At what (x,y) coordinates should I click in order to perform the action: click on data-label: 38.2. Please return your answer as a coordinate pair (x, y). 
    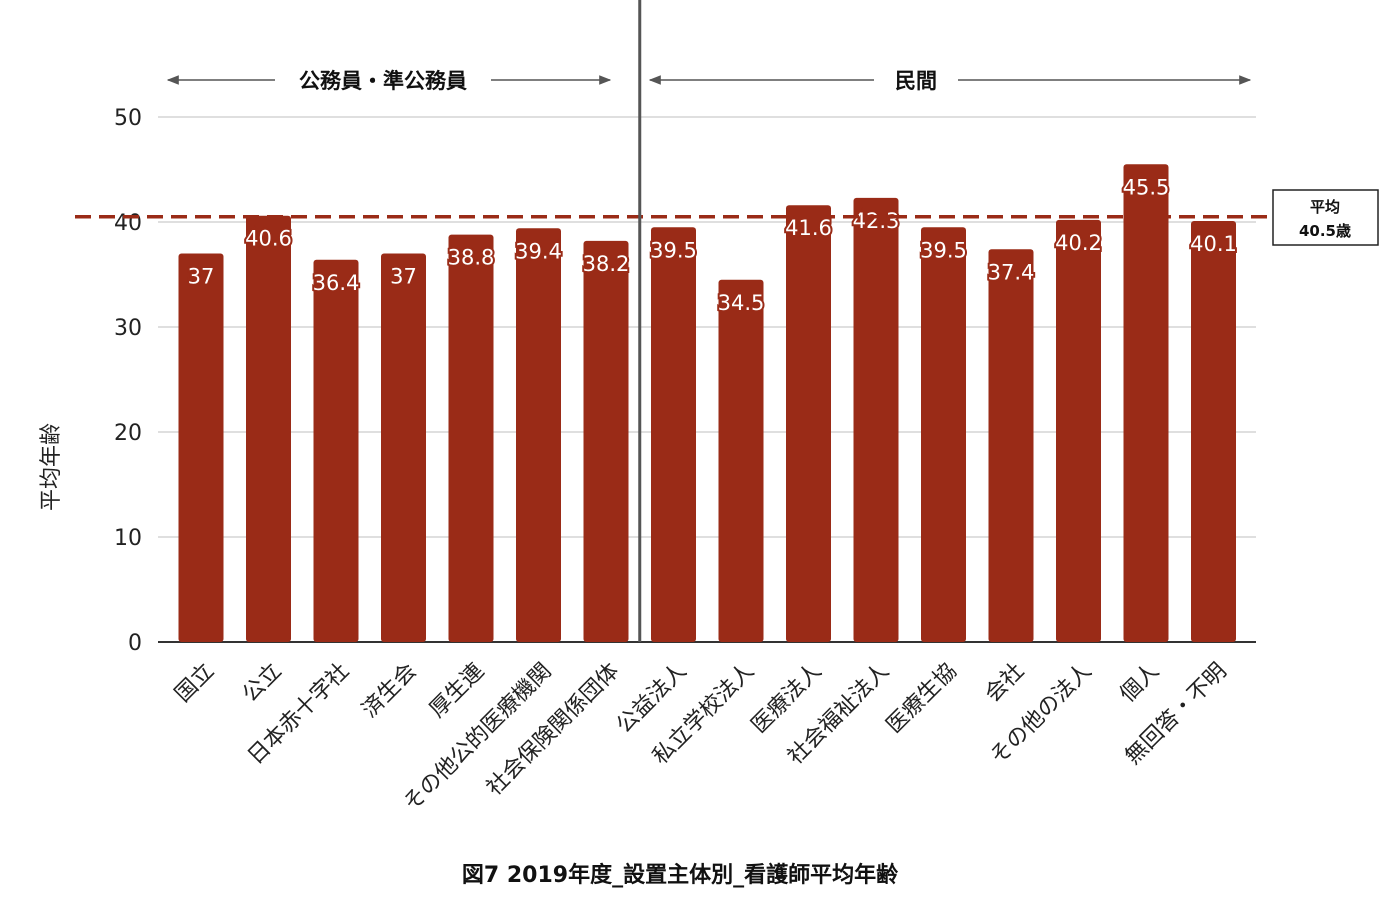
    Looking at the image, I should click on (606, 264).